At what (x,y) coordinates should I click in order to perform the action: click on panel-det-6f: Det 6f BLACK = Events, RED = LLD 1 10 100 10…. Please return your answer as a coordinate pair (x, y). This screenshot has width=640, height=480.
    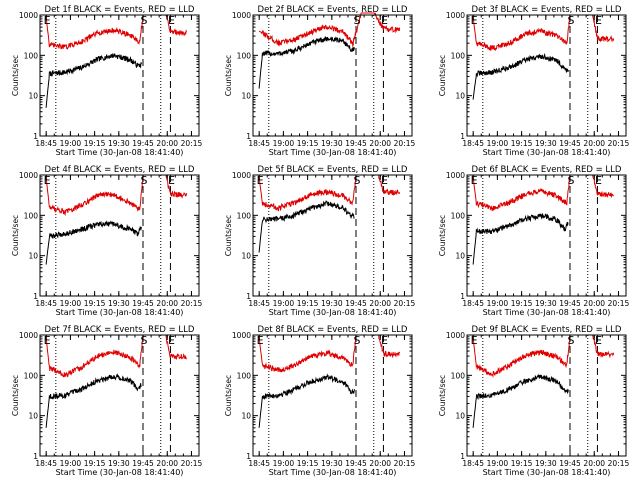
    Looking at the image, I should click on (533, 241).